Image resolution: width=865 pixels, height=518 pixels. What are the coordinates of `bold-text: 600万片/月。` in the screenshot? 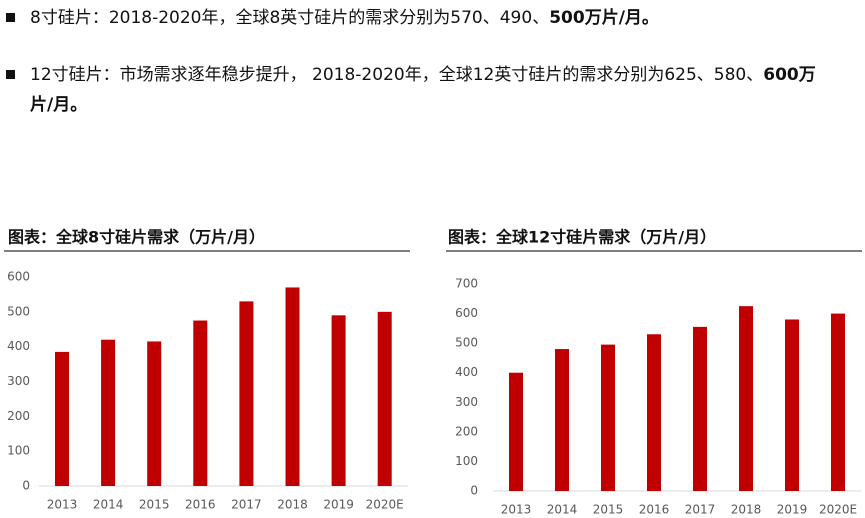 It's located at (423, 90).